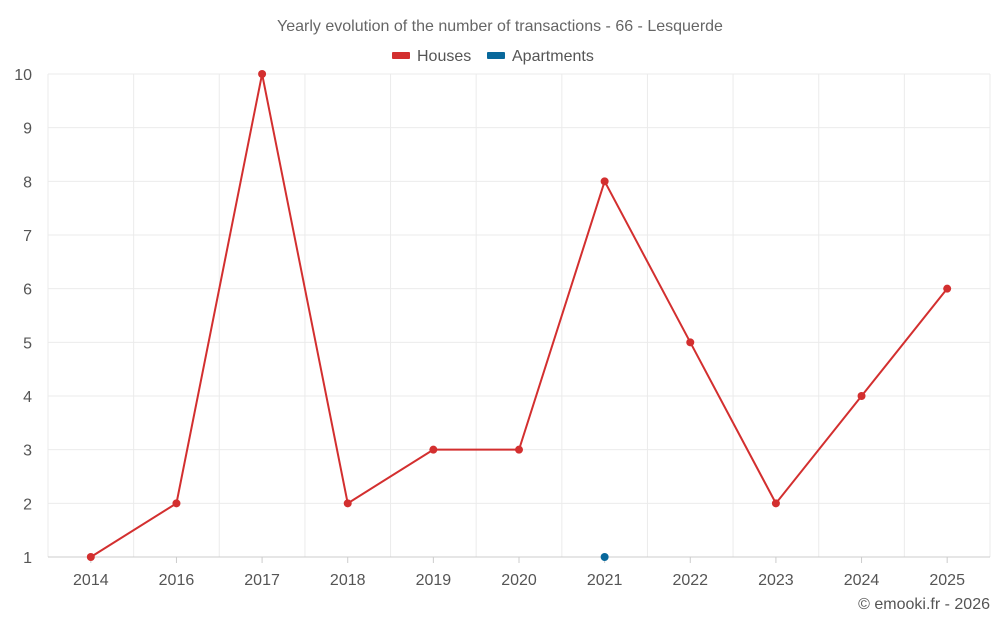 The width and height of the screenshot is (1000, 630). Describe the element at coordinates (27, 558) in the screenshot. I see `y-tick-label-1: 1` at that location.